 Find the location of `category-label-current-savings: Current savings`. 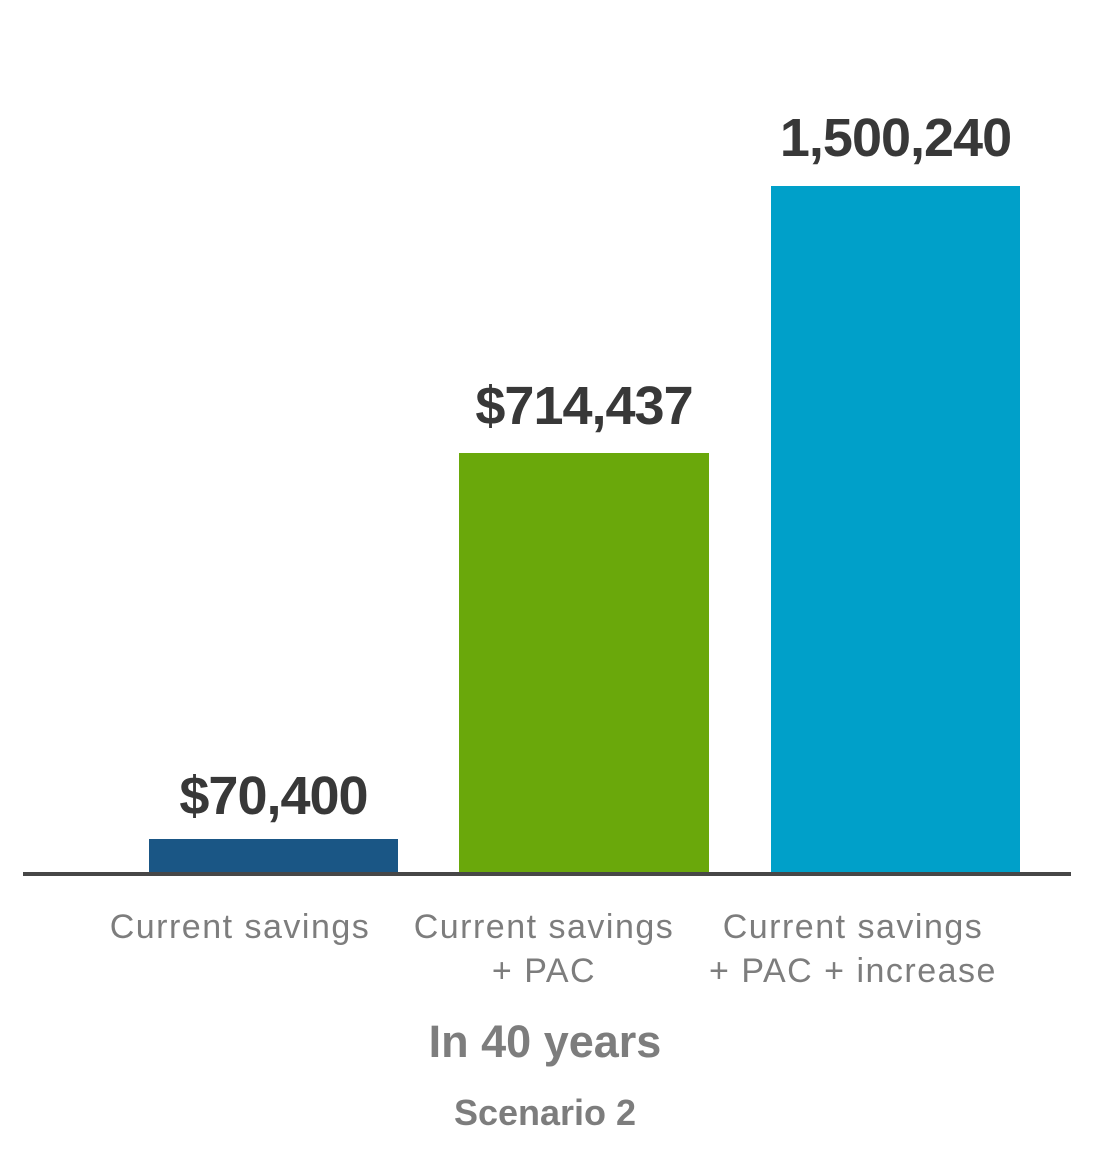

category-label-current-savings: Current savings is located at coordinates (240, 927).